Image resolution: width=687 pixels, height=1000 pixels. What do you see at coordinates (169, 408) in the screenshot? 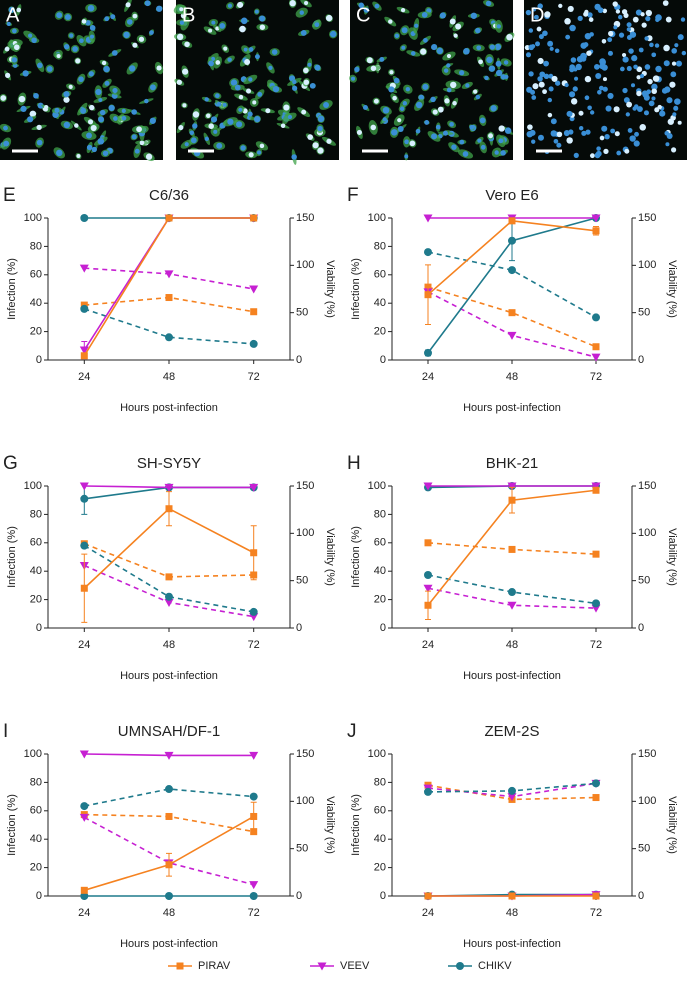
I see `x-axis-label: Hours post-infection` at bounding box center [169, 408].